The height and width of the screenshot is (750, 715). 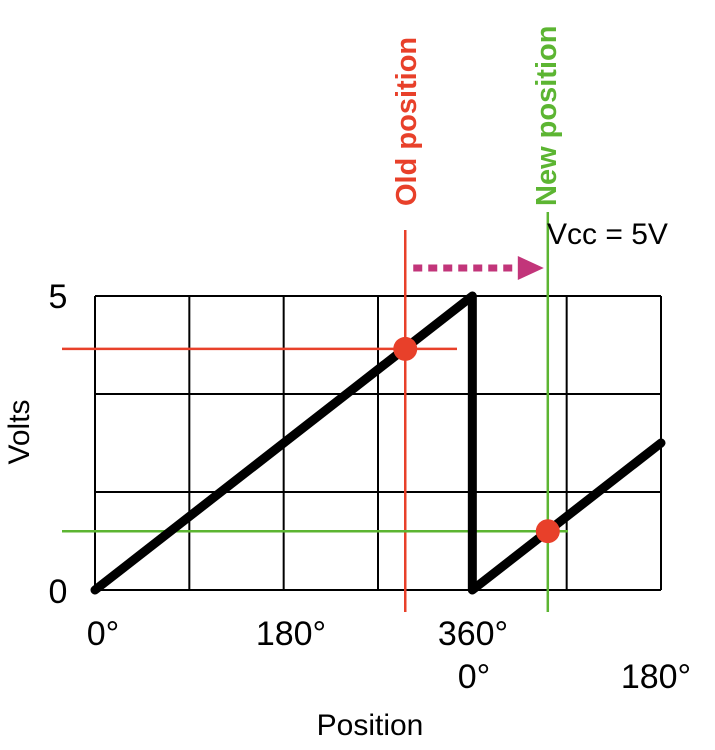 I want to click on marker-dots, so click(x=476, y=440).